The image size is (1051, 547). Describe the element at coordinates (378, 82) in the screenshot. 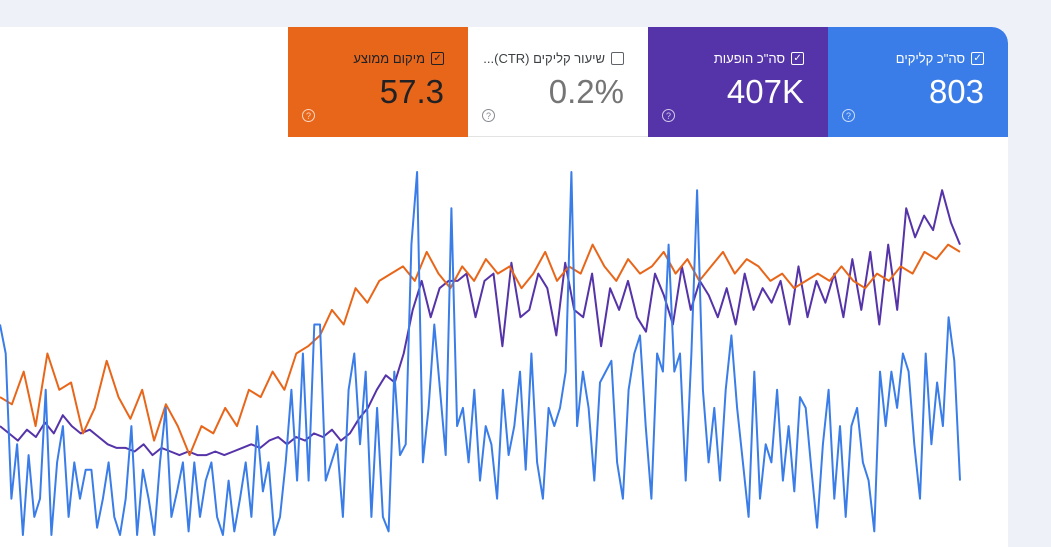

I see `metric-card-position: ✓ מיקום ממוצע 57.3 ?` at that location.